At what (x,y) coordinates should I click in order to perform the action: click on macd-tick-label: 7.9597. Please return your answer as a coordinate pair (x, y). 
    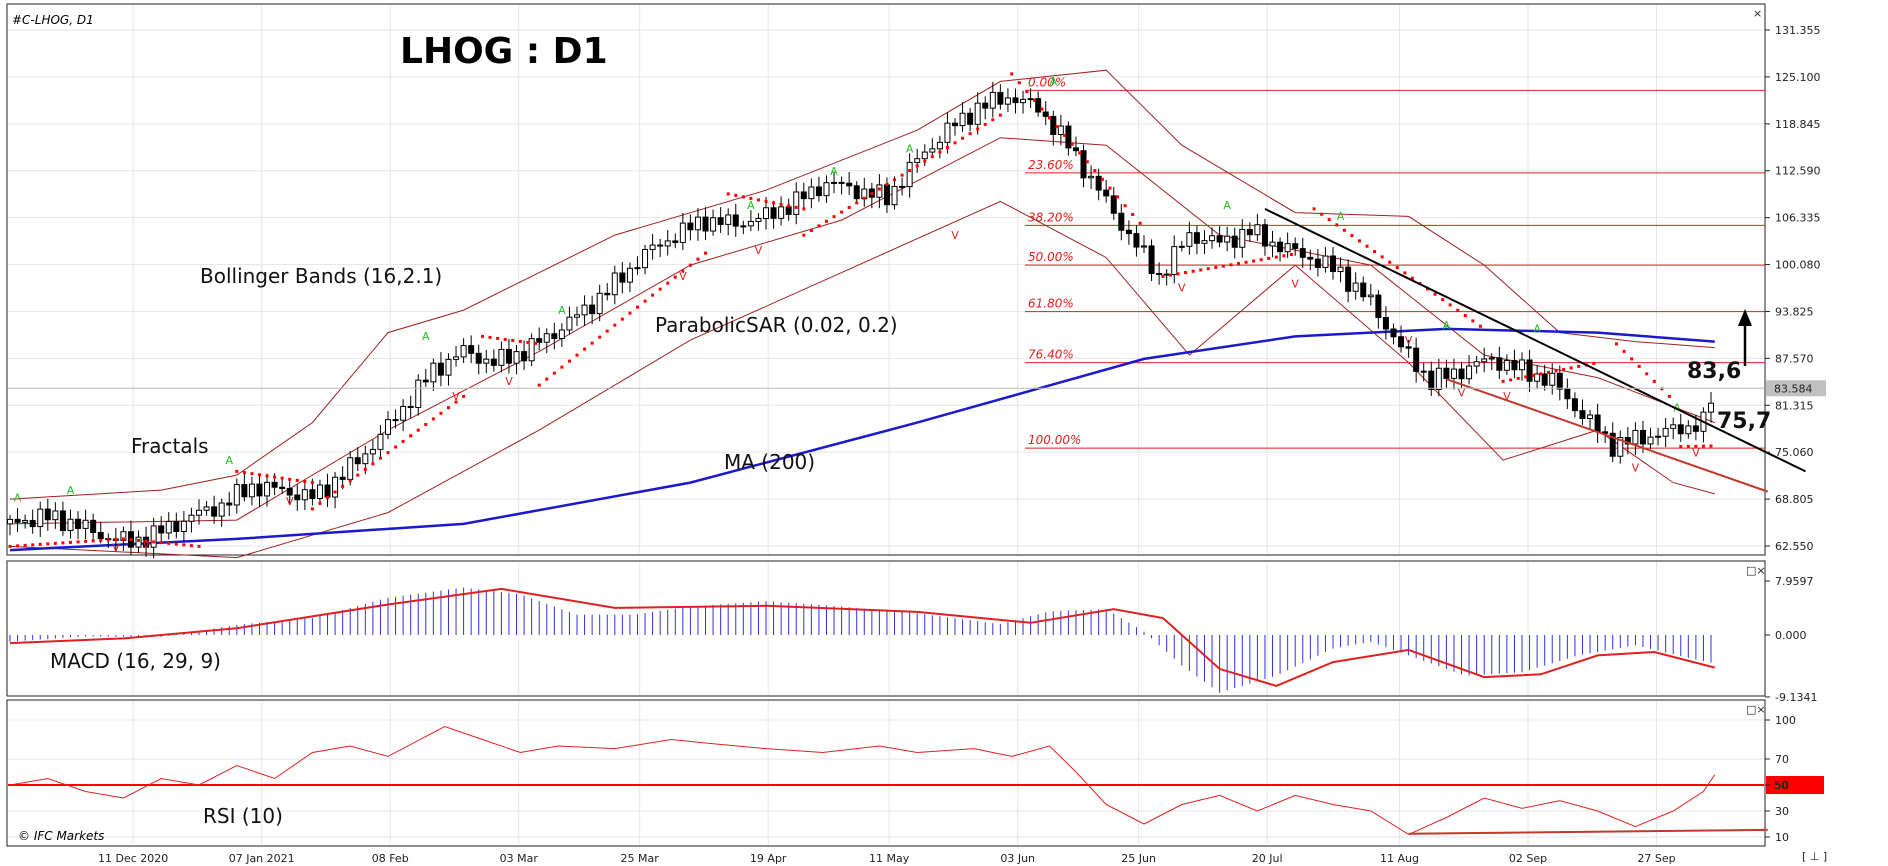
    Looking at the image, I should click on (1794, 581).